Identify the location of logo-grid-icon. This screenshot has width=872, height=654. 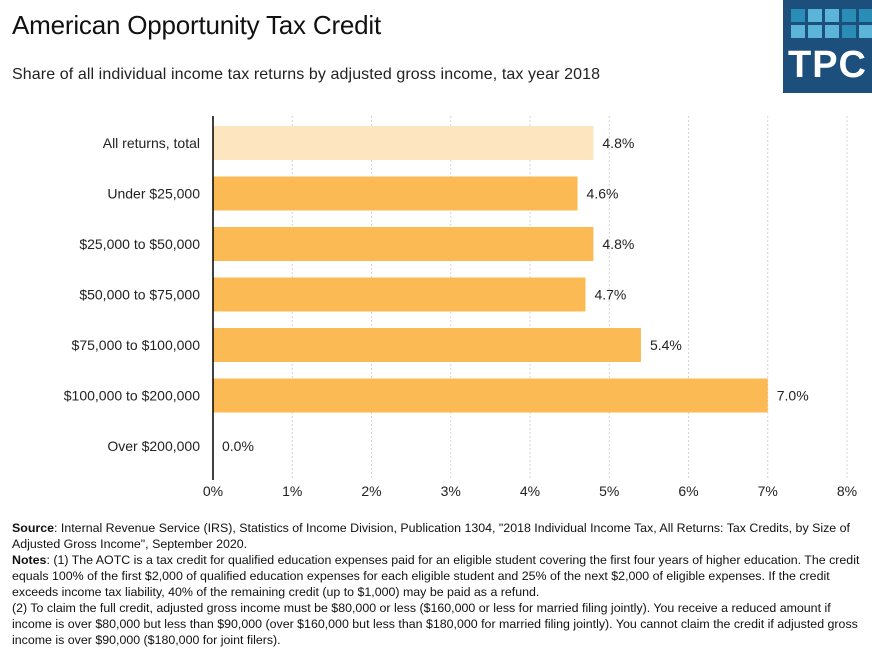
(831, 23).